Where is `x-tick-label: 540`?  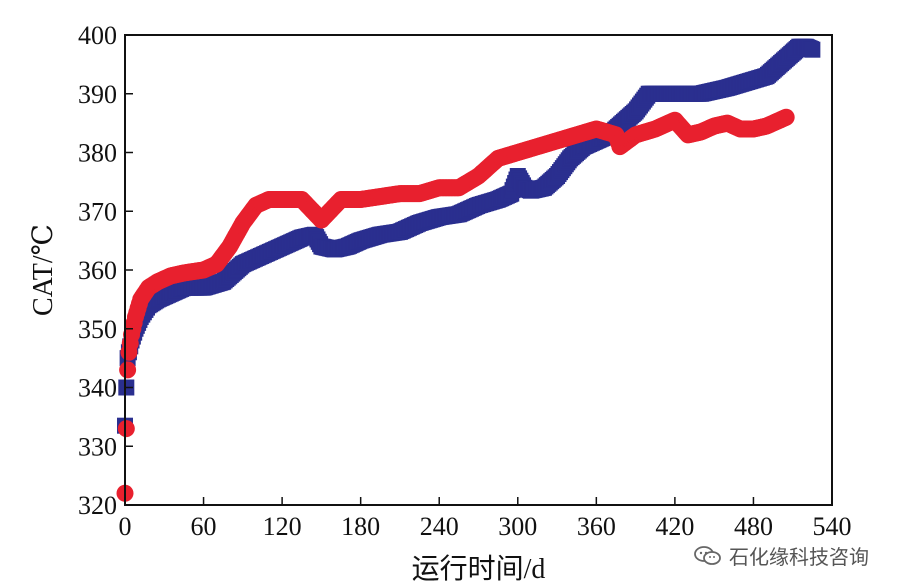 x-tick-label: 540 is located at coordinates (832, 526).